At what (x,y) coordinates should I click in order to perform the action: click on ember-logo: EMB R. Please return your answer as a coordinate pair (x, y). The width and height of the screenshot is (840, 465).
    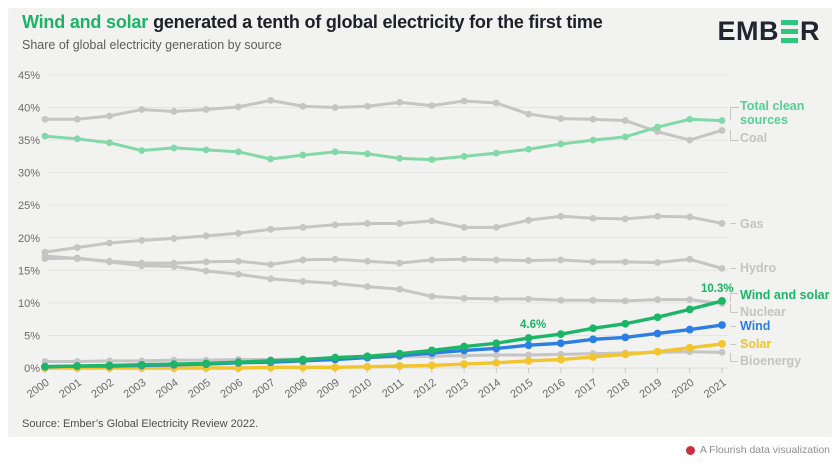
    Looking at the image, I should click on (769, 31).